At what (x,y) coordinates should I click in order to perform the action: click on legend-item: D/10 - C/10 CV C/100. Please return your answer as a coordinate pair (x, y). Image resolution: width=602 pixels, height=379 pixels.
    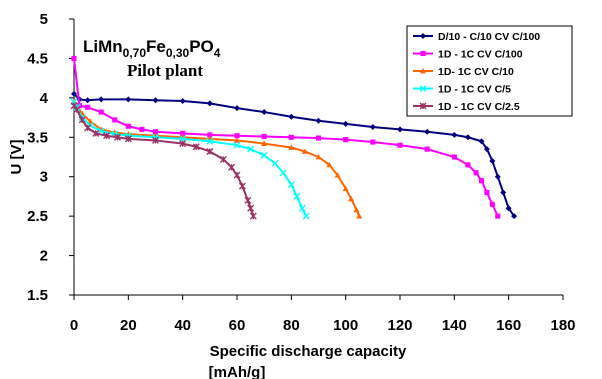
    Looking at the image, I should click on (476, 37).